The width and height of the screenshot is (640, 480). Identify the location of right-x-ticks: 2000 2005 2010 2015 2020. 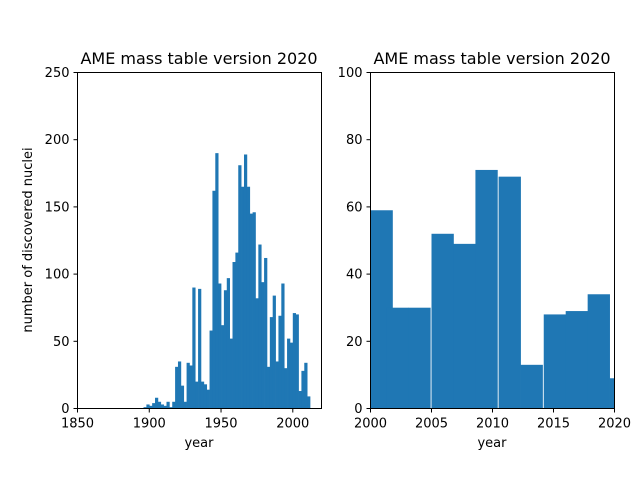
(492, 420).